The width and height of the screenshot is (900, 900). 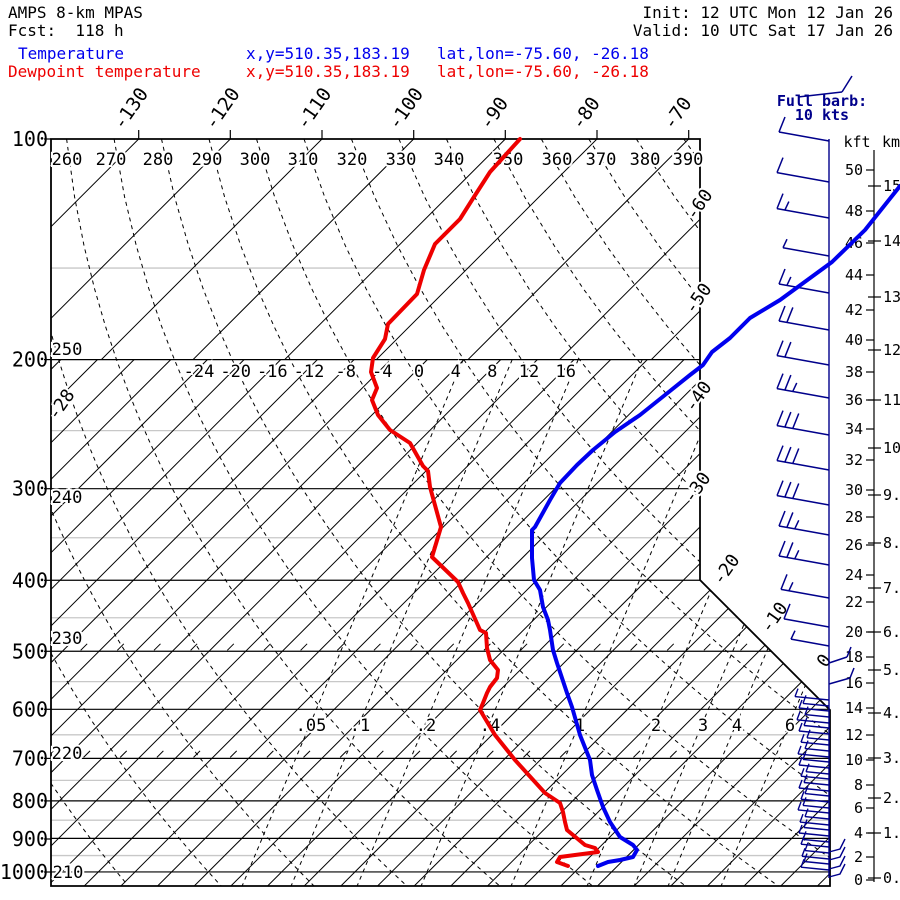 What do you see at coordinates (854, 170) in the screenshot?
I see `kft-tick-label: 50` at bounding box center [854, 170].